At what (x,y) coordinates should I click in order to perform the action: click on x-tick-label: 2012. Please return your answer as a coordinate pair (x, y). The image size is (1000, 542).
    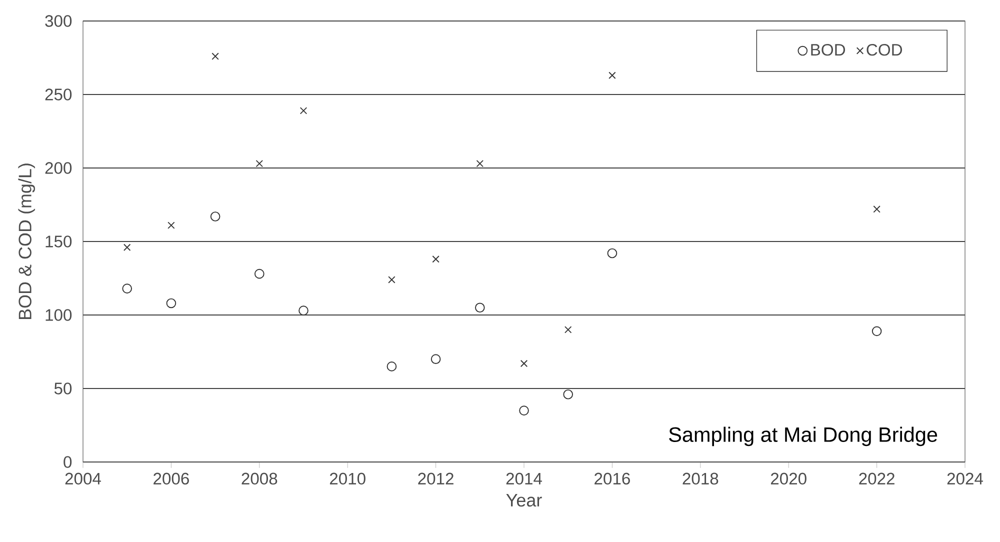
    Looking at the image, I should click on (436, 478).